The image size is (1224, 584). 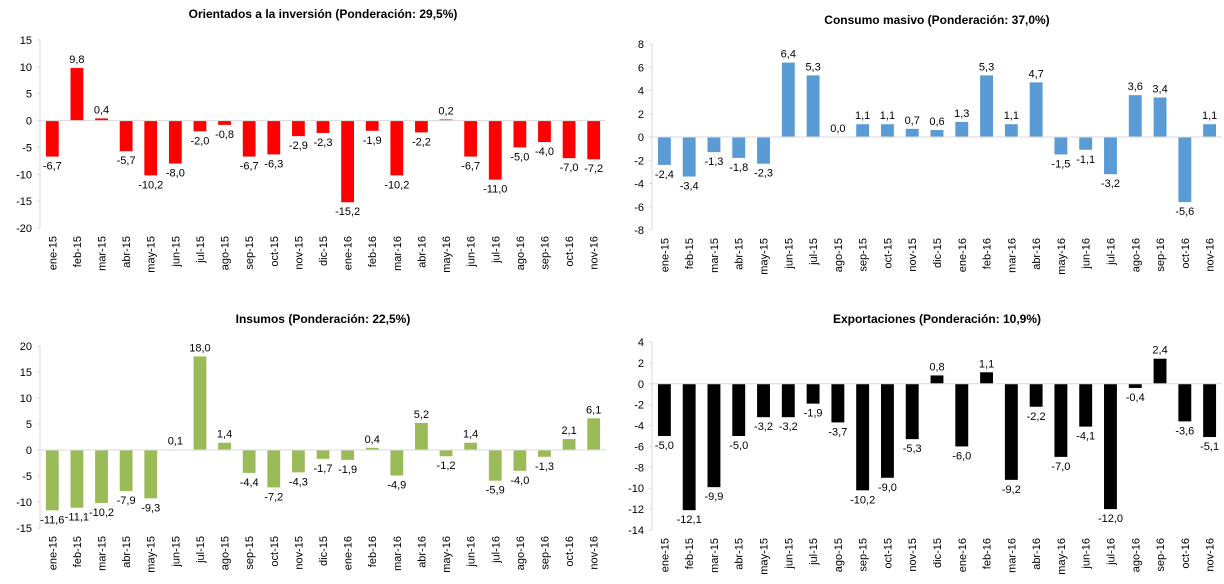 What do you see at coordinates (595, 253) in the screenshot?
I see `x-tick-label: nov-16` at bounding box center [595, 253].